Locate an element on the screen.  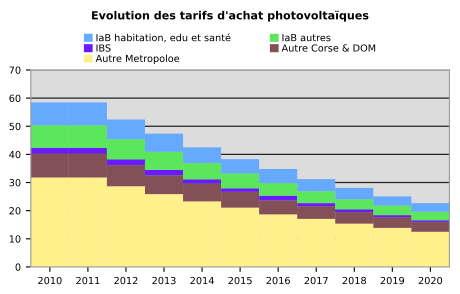
x-tick-label: 2017 is located at coordinates (316, 280).